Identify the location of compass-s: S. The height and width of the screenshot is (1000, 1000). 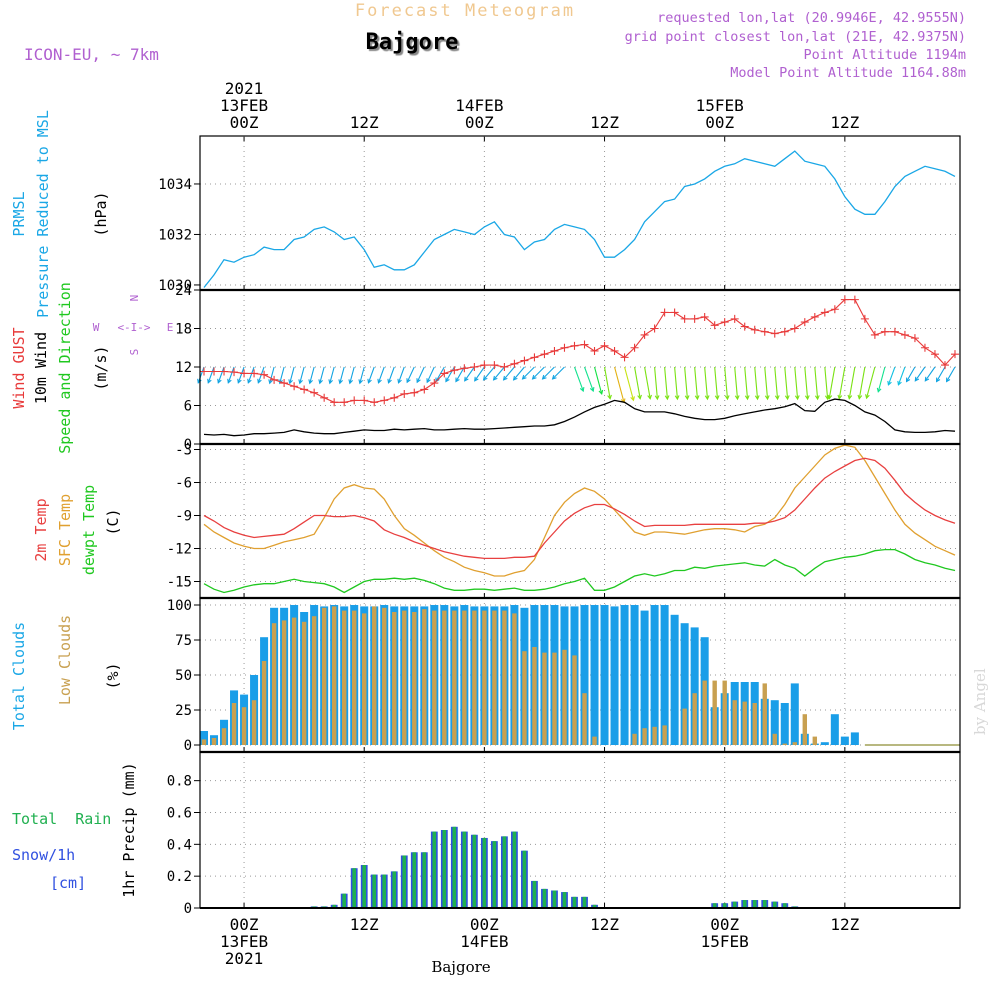
(134, 352).